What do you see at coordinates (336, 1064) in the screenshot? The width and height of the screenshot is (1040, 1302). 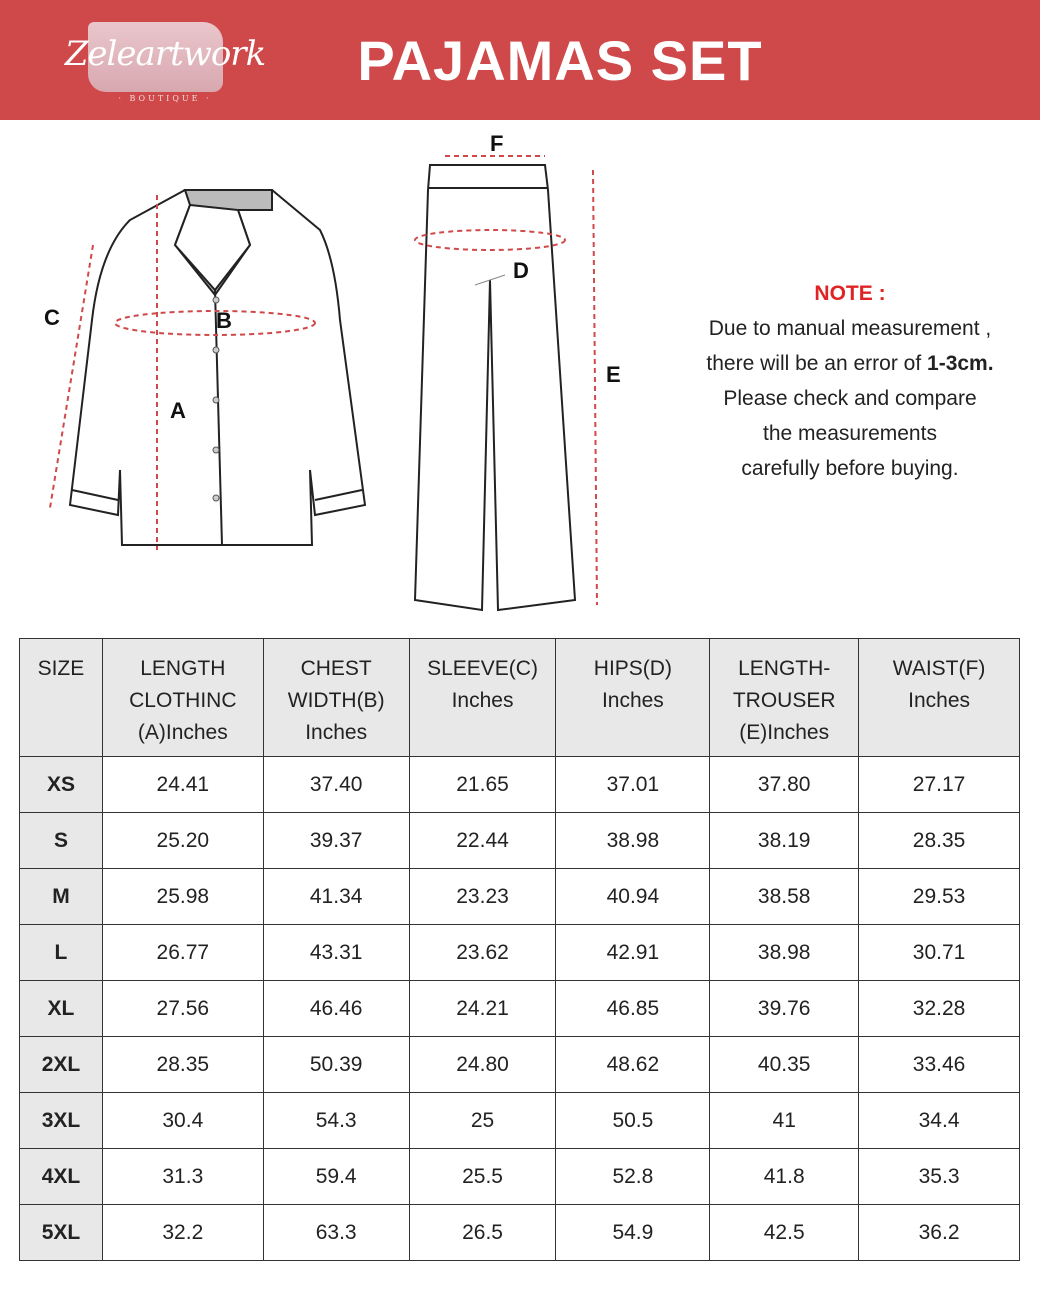 I see `measurement-cell: 50.39` at bounding box center [336, 1064].